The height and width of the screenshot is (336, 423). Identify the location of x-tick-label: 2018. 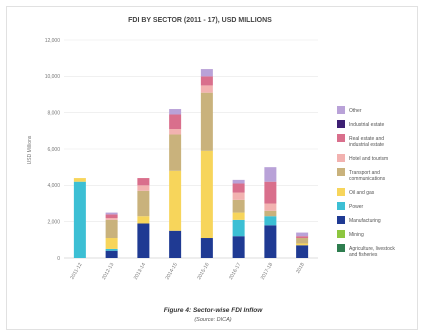
(300, 268).